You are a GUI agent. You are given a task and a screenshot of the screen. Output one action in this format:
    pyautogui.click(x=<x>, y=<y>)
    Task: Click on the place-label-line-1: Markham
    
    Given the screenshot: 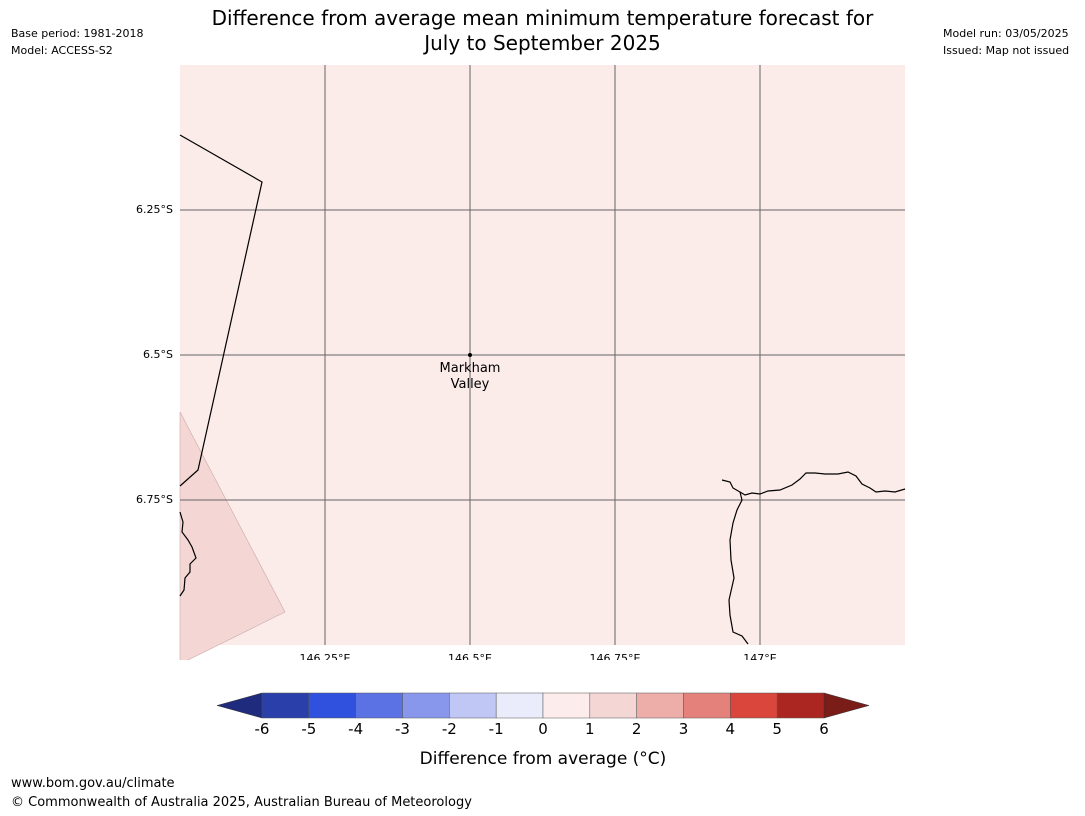 What is the action you would take?
    pyautogui.click(x=470, y=368)
    